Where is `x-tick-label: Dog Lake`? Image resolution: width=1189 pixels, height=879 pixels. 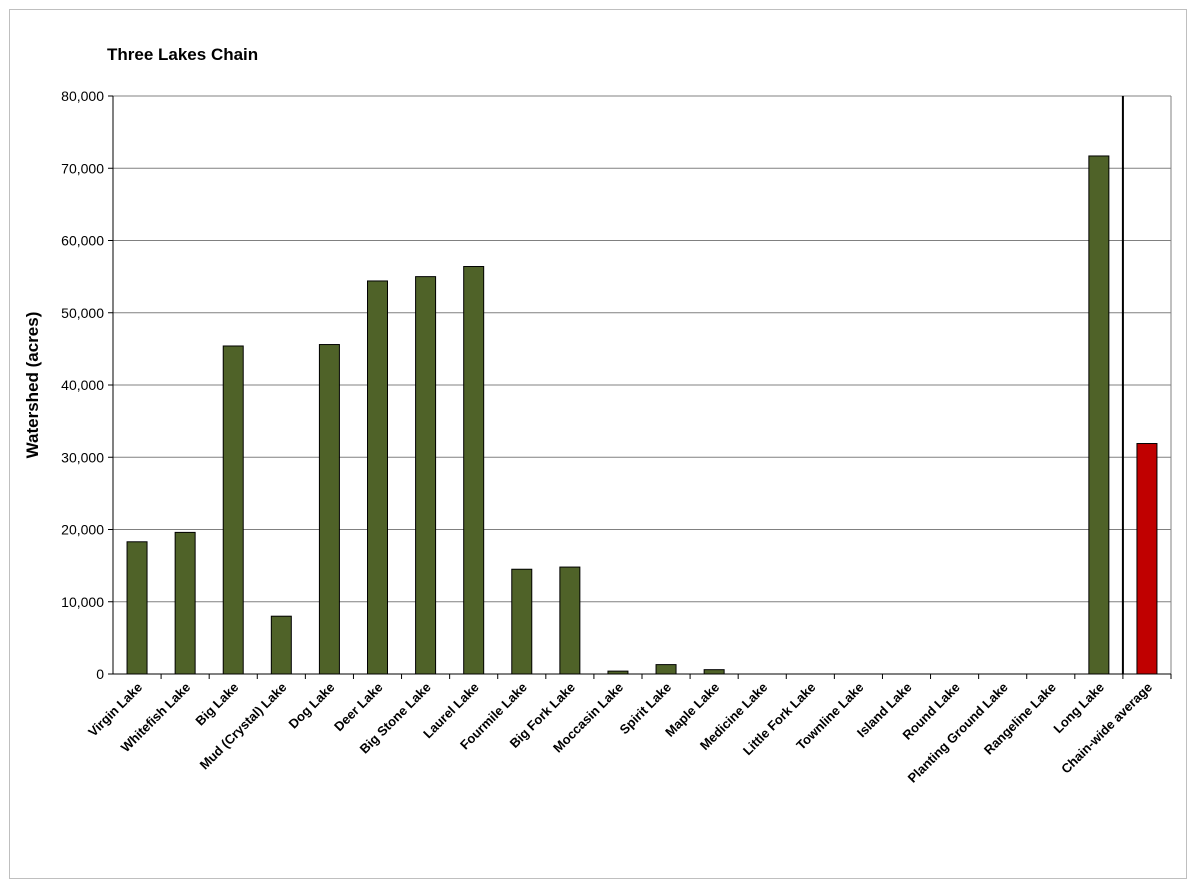 x-tick-label: Dog Lake is located at coordinates (312, 706).